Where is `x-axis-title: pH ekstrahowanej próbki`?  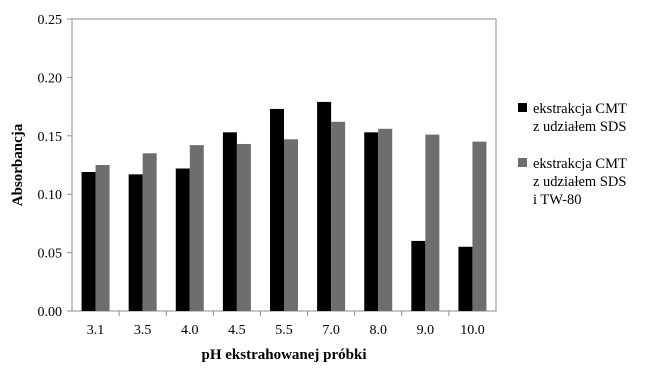 x-axis-title: pH ekstrahowanej próbki is located at coordinates (283, 355).